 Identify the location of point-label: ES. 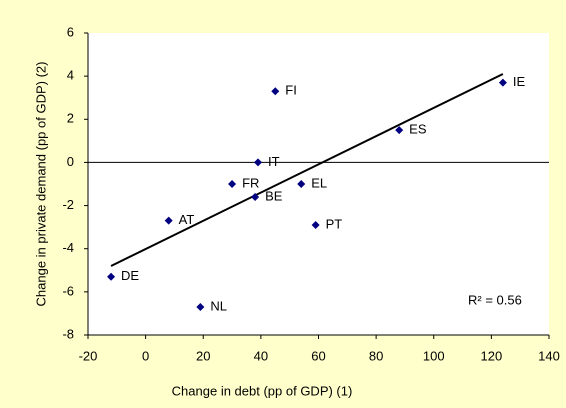
(418, 129).